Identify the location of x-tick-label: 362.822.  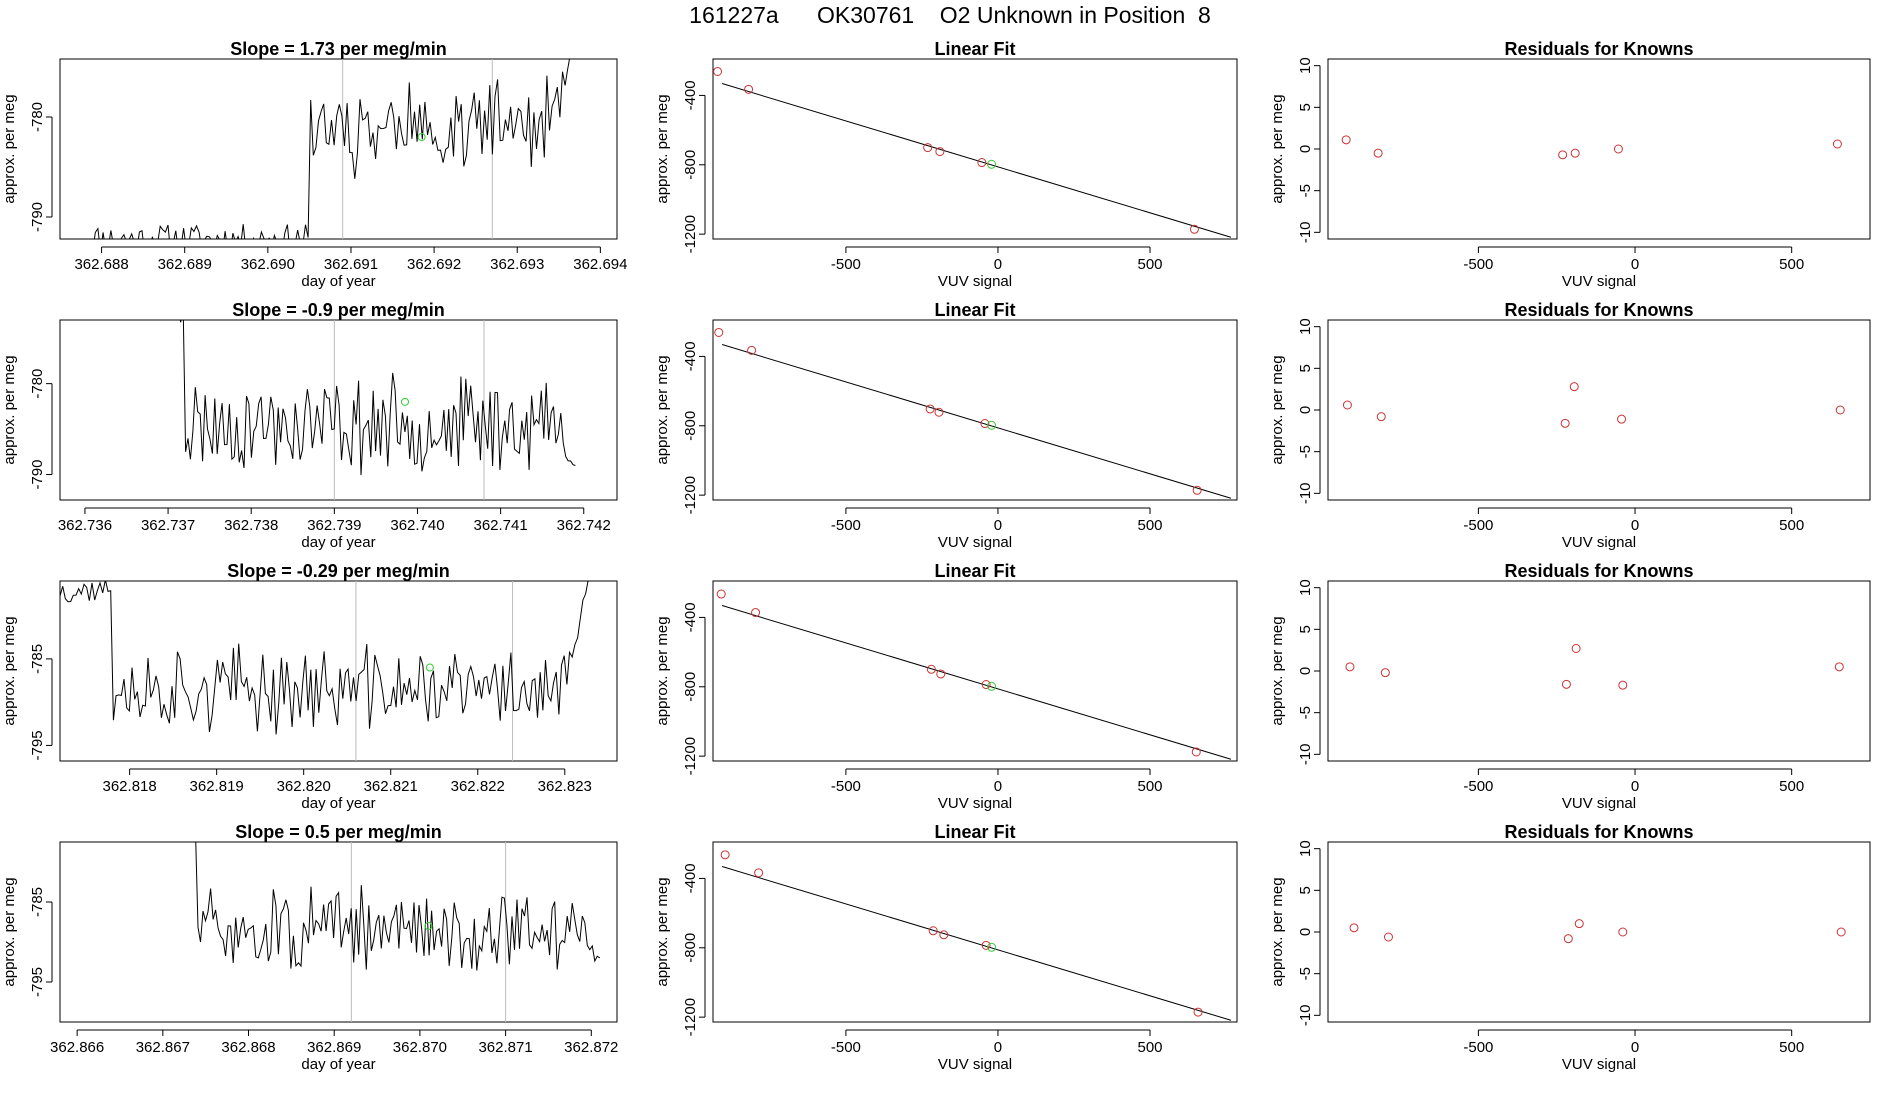
(478, 786).